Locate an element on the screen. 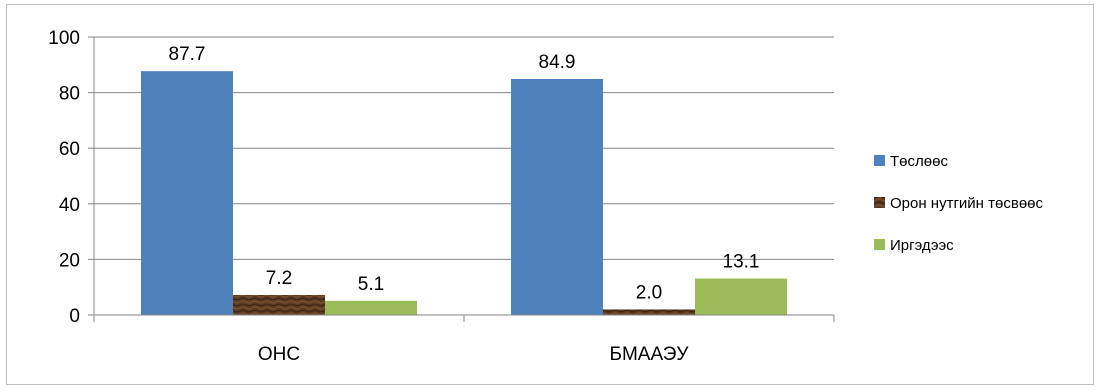  data-label: 7.2 is located at coordinates (279, 278).